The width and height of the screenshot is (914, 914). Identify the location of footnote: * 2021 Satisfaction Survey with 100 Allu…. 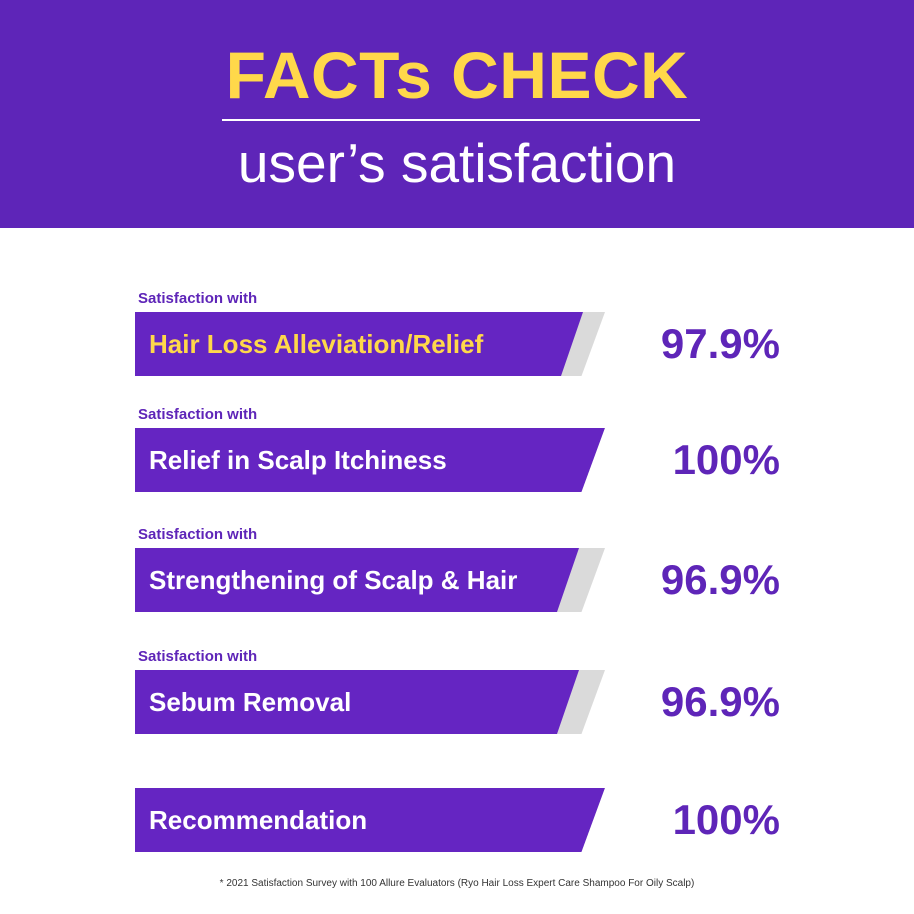
(457, 883).